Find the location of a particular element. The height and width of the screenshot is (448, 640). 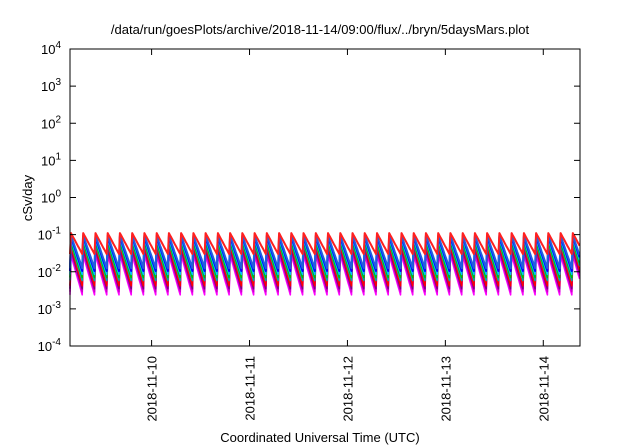

series-layer is located at coordinates (325, 264).